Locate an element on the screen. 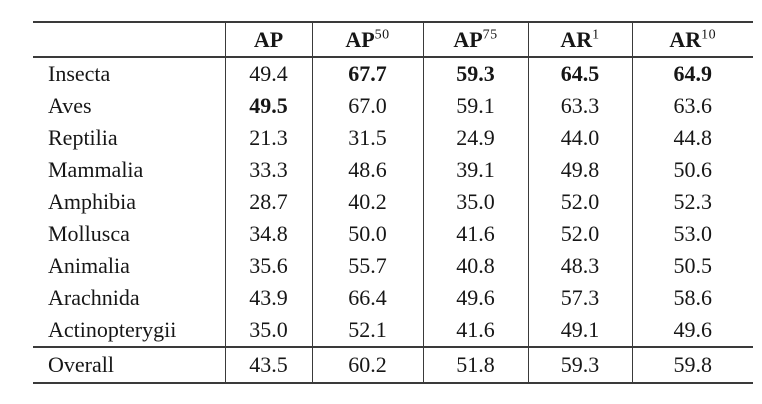 The image size is (762, 404). header-ap50: AP50 is located at coordinates (367, 40).